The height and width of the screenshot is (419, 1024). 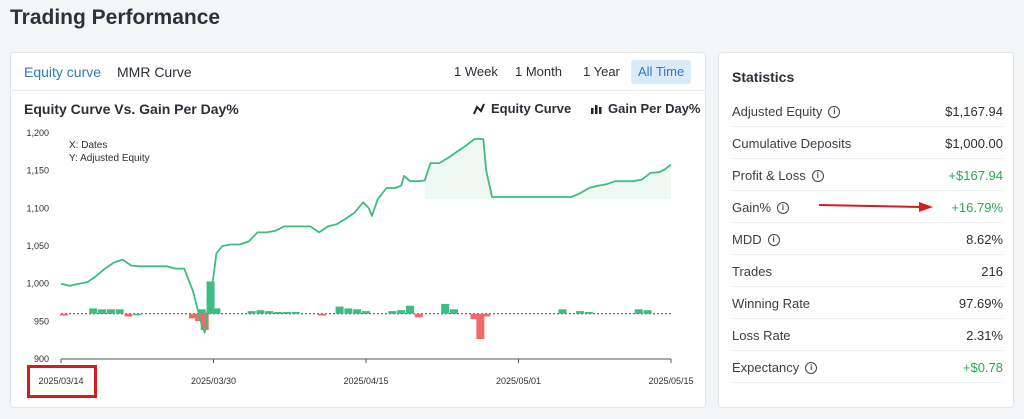 What do you see at coordinates (37, 284) in the screenshot?
I see `y-tick-label: 1,000` at bounding box center [37, 284].